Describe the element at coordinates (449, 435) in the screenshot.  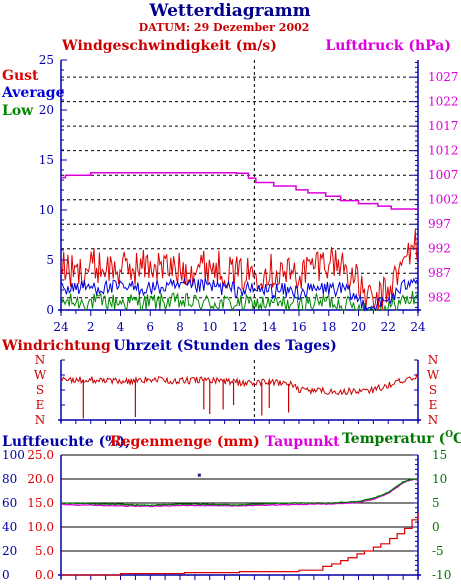
I see `temperature-degree: O` at that location.